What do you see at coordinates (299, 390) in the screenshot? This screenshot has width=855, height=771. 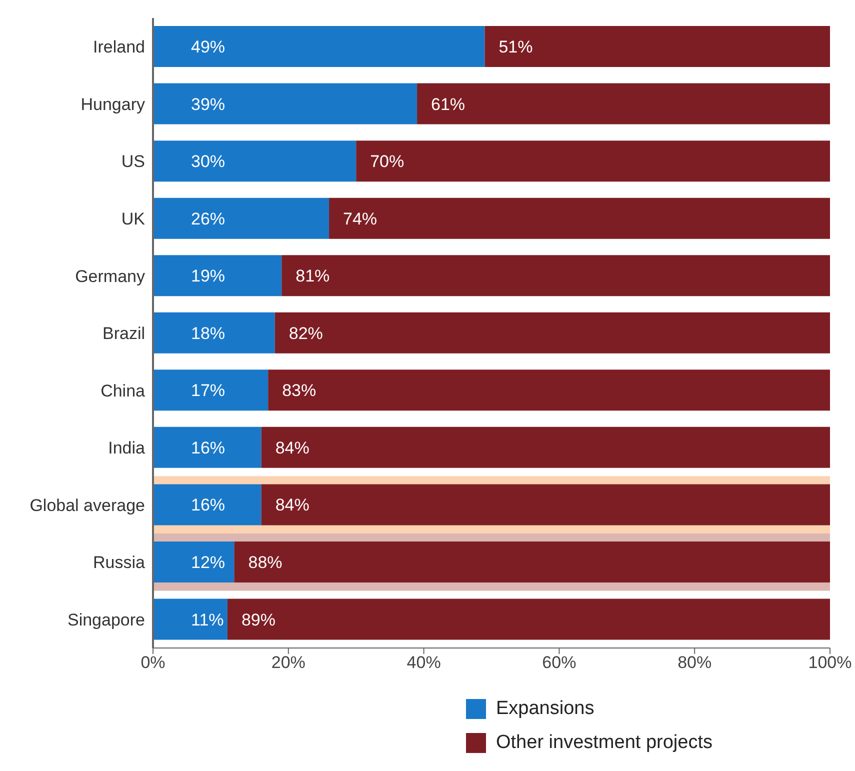 I see `data-label: 83%` at bounding box center [299, 390].